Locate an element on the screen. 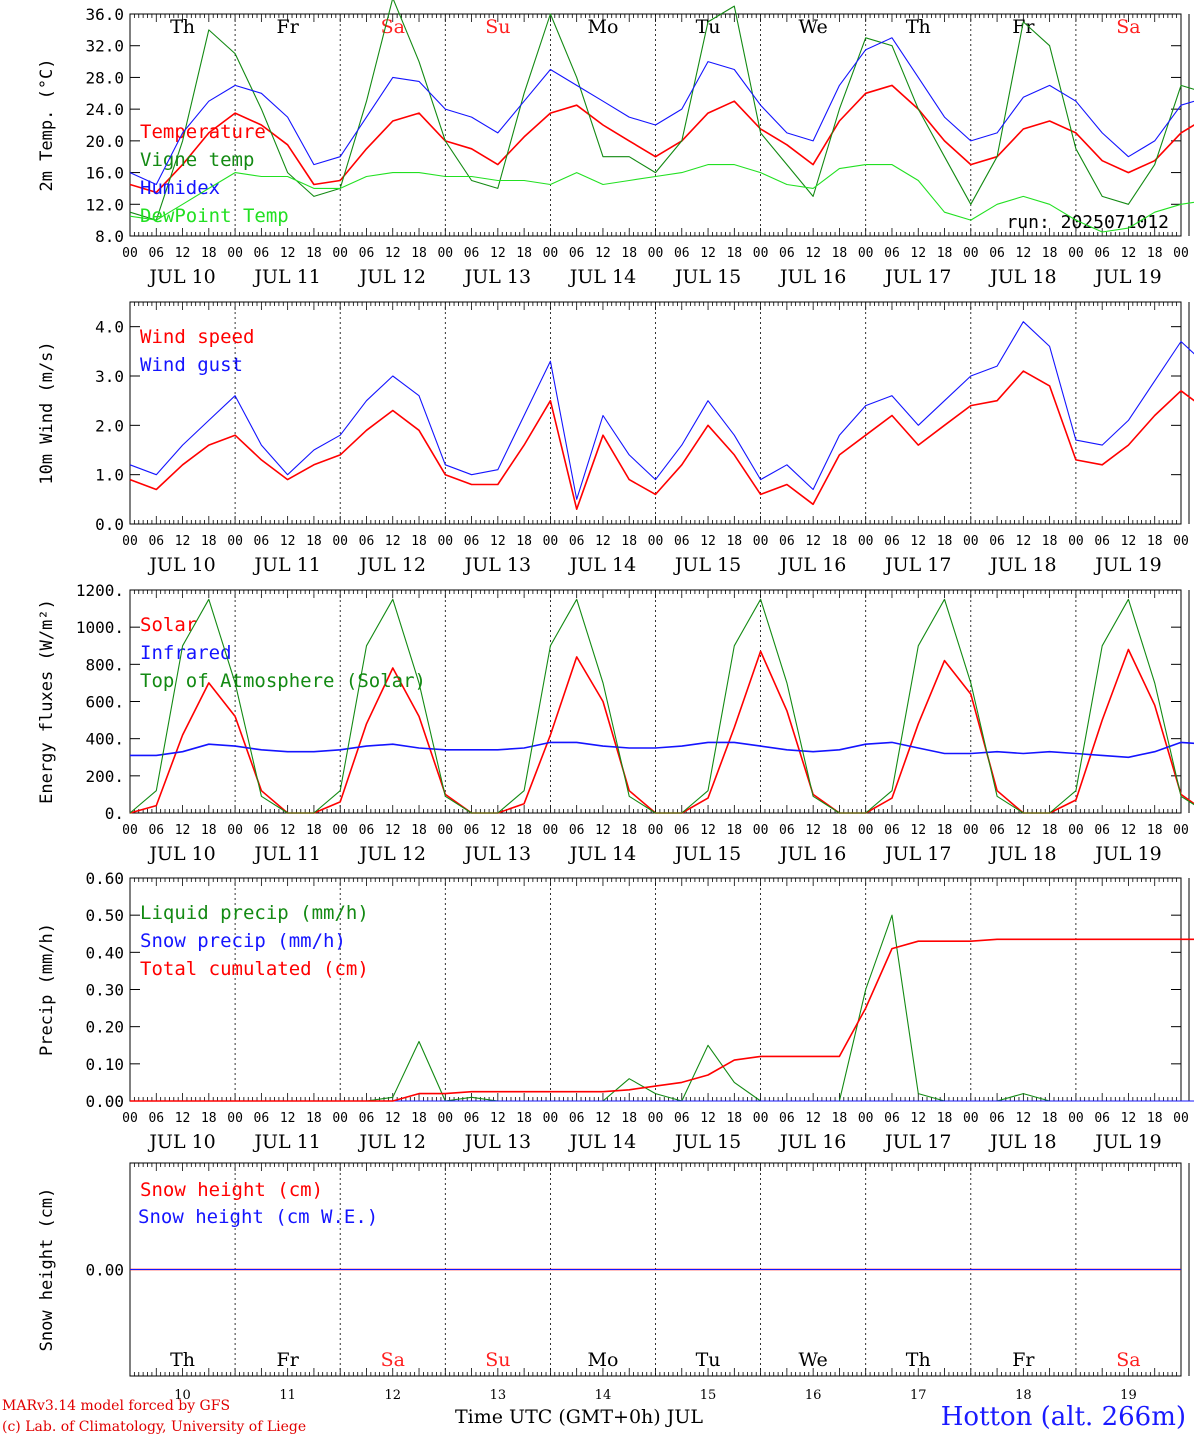 This screenshot has height=1440, width=1194. day-number-label: 15 is located at coordinates (708, 1395).